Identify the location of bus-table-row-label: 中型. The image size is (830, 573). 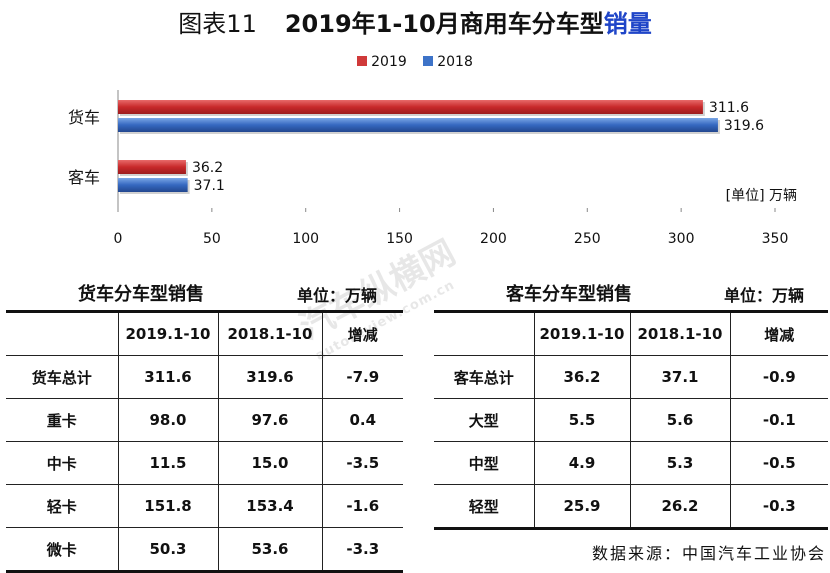
(484, 463).